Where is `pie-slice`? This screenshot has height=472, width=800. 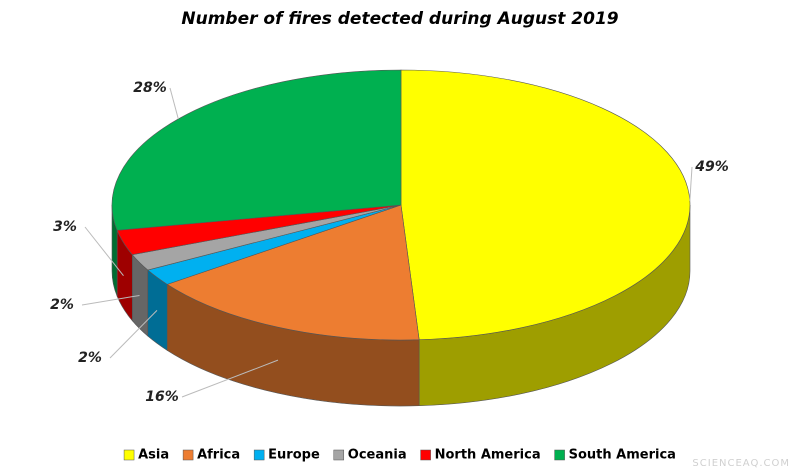
pie-slice is located at coordinates (293, 272).